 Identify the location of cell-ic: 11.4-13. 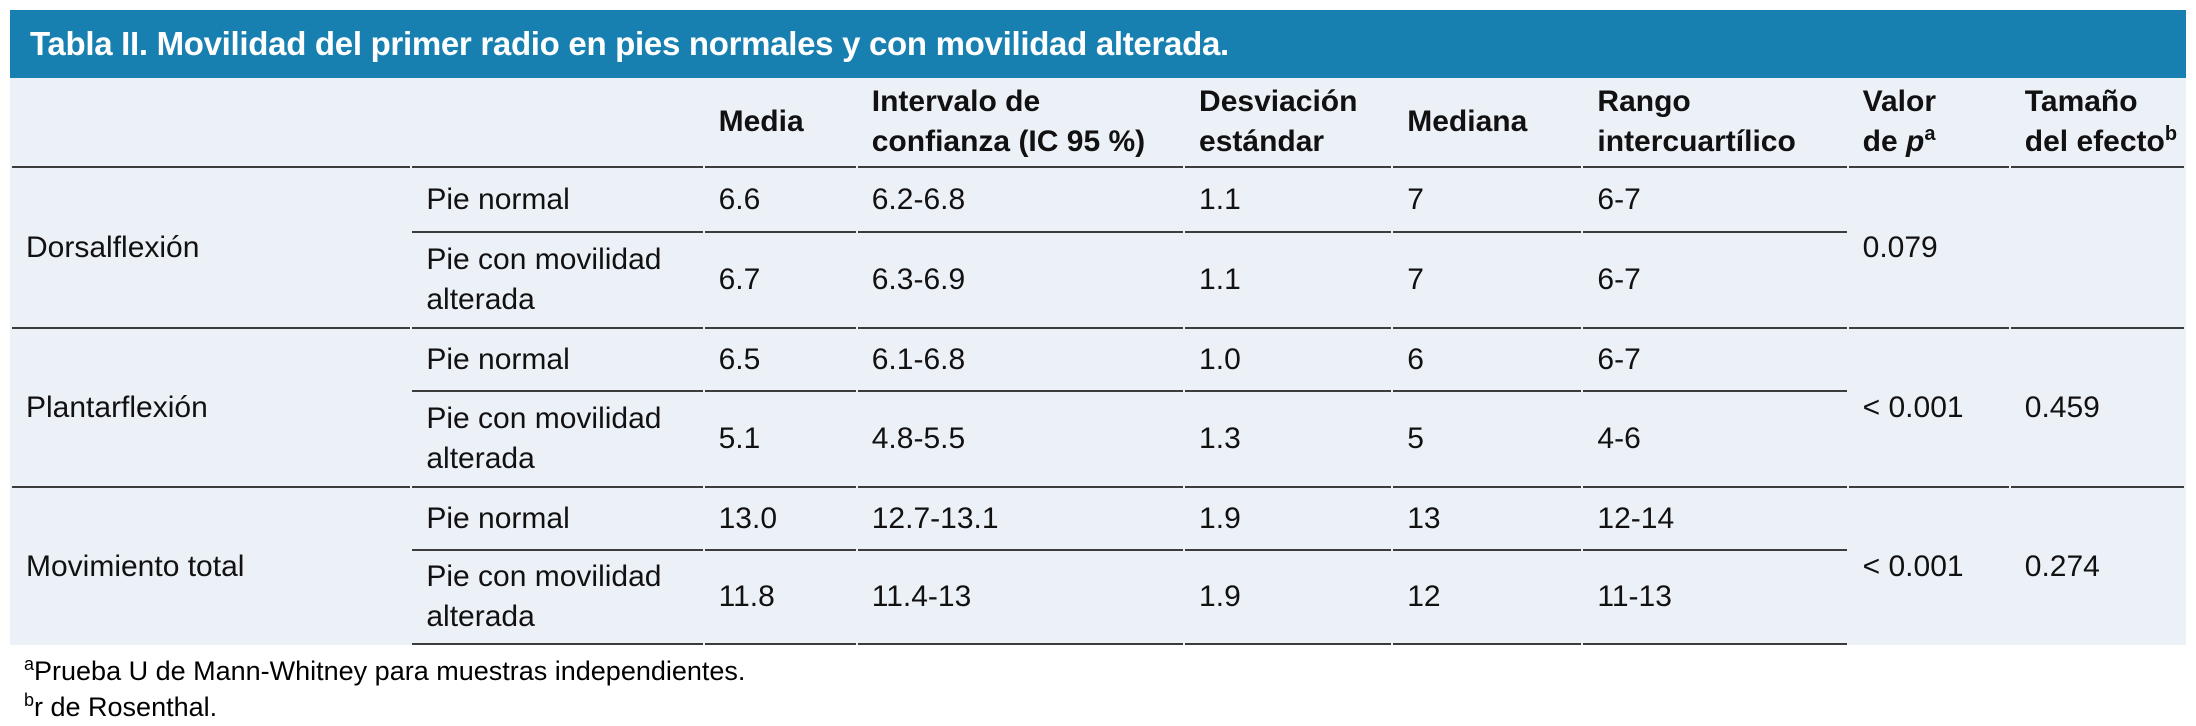
(1020, 597).